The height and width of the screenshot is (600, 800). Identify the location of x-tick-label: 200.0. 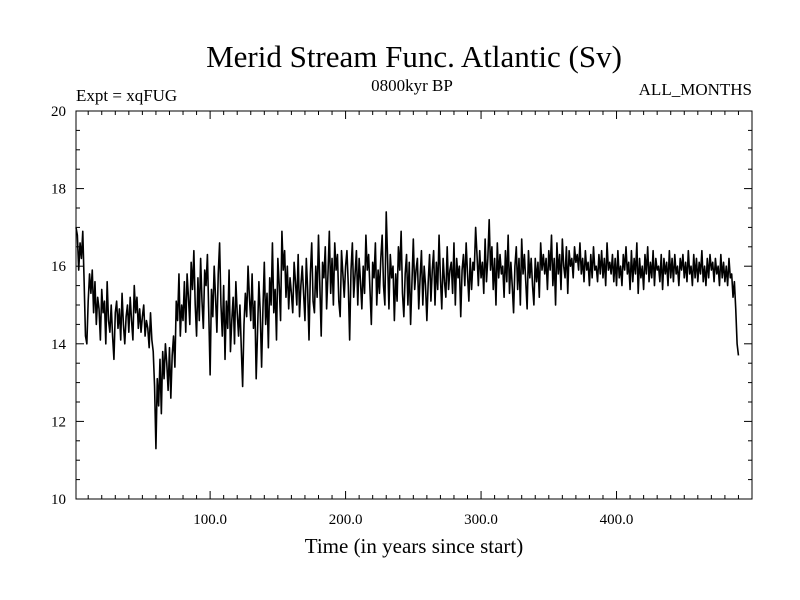
(346, 520).